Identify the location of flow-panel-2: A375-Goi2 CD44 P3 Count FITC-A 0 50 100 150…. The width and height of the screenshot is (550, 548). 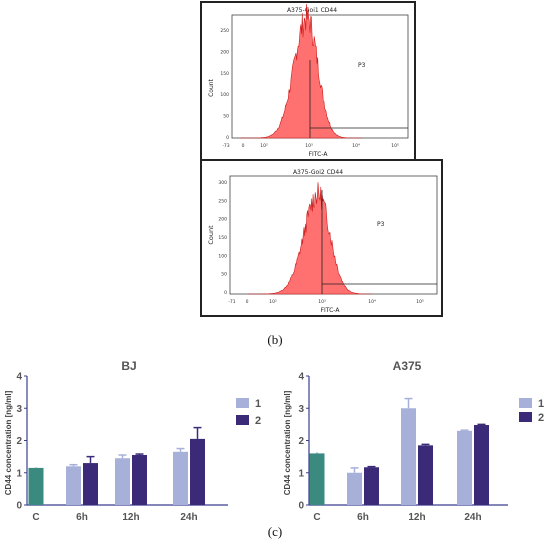
(321, 238).